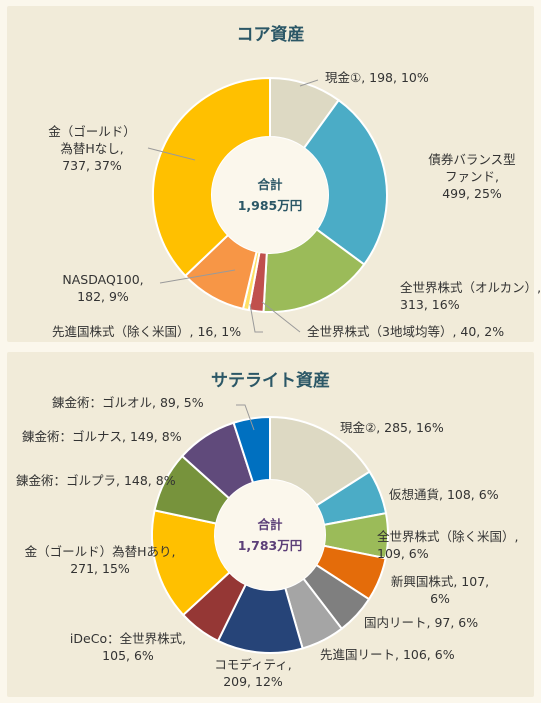 This screenshot has height=703, width=541. What do you see at coordinates (128, 647) in the screenshot?
I see `satellite-data-label: iDeCo：全世界株式, 105, 6%` at bounding box center [128, 647].